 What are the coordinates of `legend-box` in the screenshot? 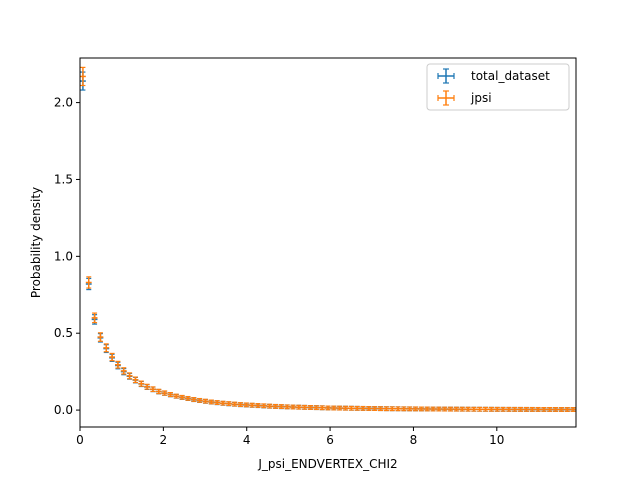 It's located at (498, 87).